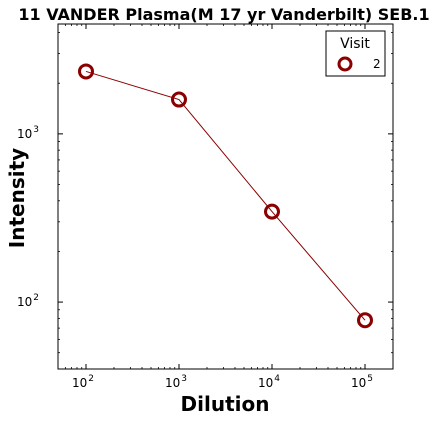 This screenshot has width=439, height=422. What do you see at coordinates (28, 301) in the screenshot?
I see `y-tick-label: 102` at bounding box center [28, 301].